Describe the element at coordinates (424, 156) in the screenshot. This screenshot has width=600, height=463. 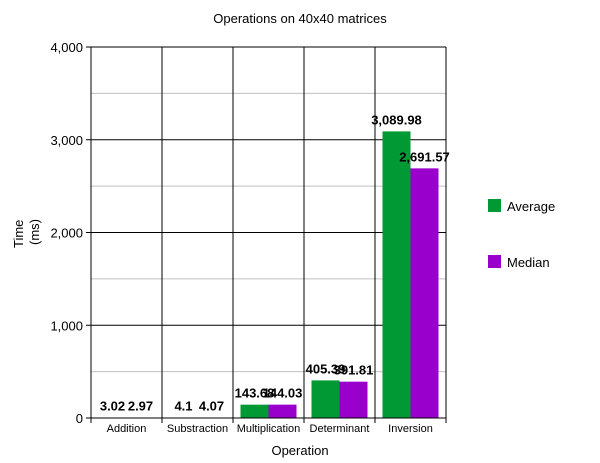
I see `data-label: 2,691.57` at that location.